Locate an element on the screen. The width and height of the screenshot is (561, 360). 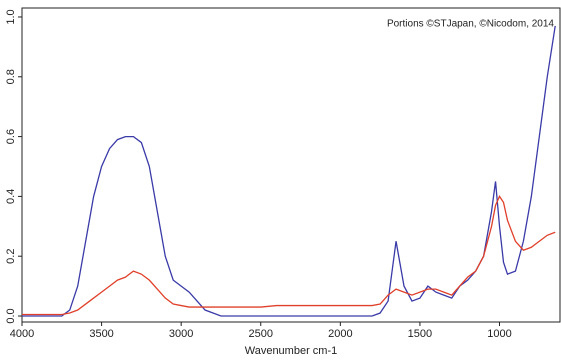
y-tick-label: 0.4 is located at coordinates (11, 196).